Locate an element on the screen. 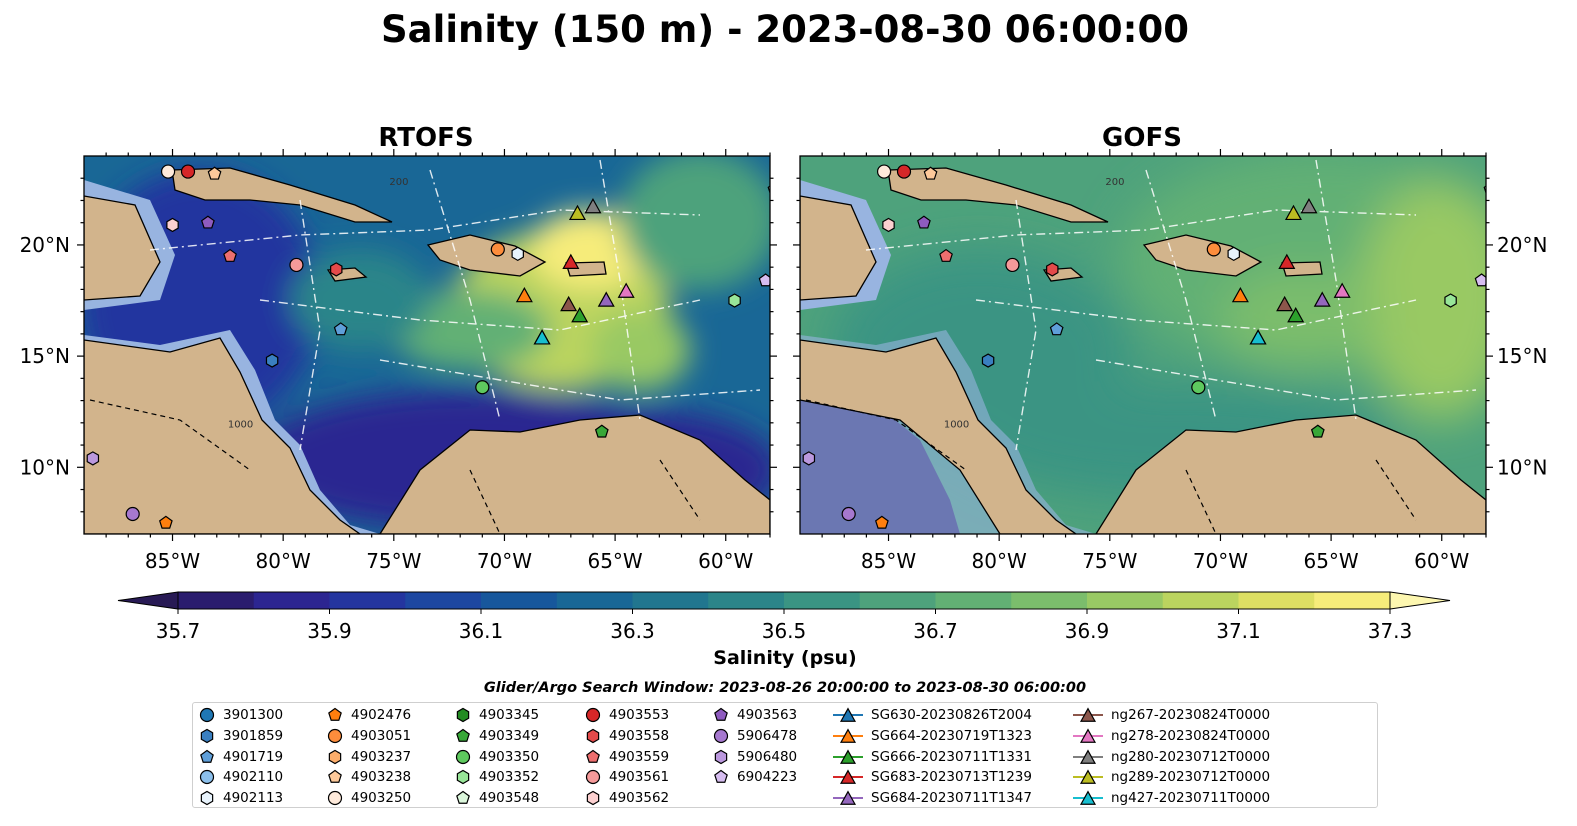 This screenshot has width=1577, height=826. legend-entry: SG630-20230826T2004 is located at coordinates (932, 715).